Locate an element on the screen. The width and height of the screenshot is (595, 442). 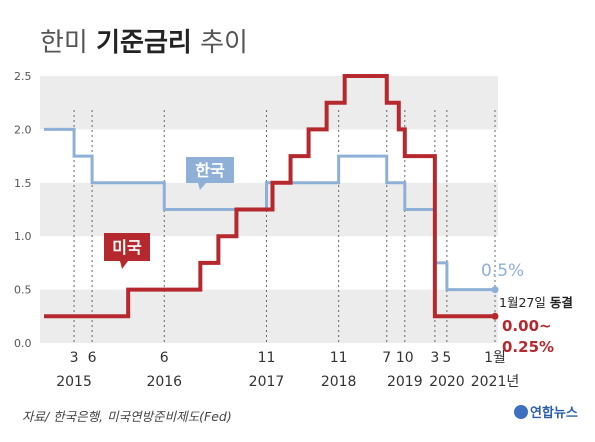
us-series-label: 미국 is located at coordinates (127, 247).